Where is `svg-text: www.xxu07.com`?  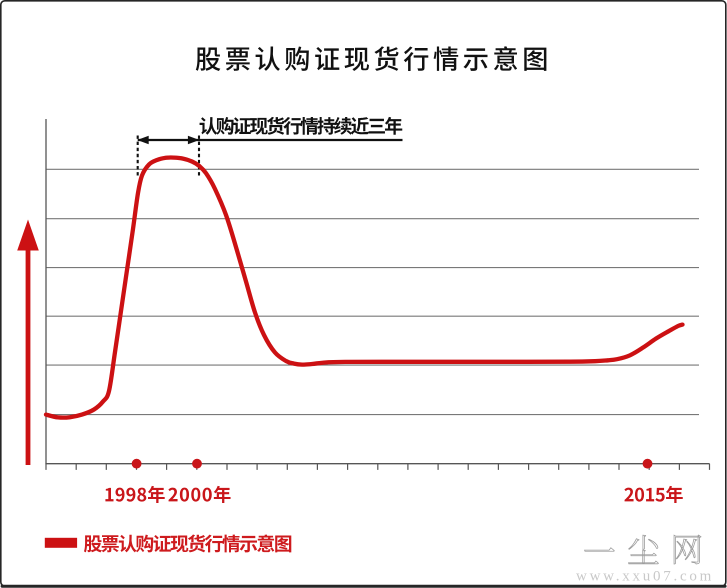 svg-text: www.xxu07.com is located at coordinates (645, 577).